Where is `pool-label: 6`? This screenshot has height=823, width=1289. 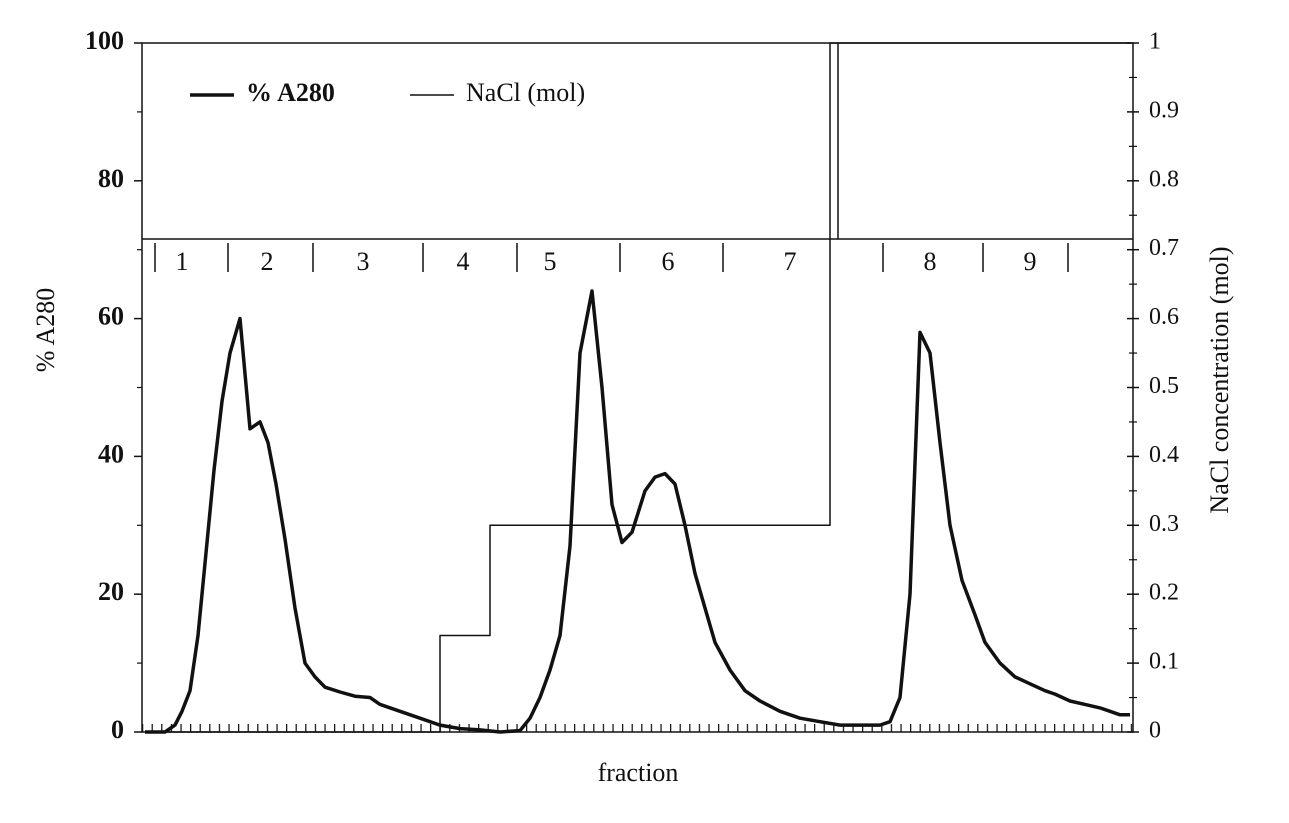
pool-label: 6 is located at coordinates (668, 261).